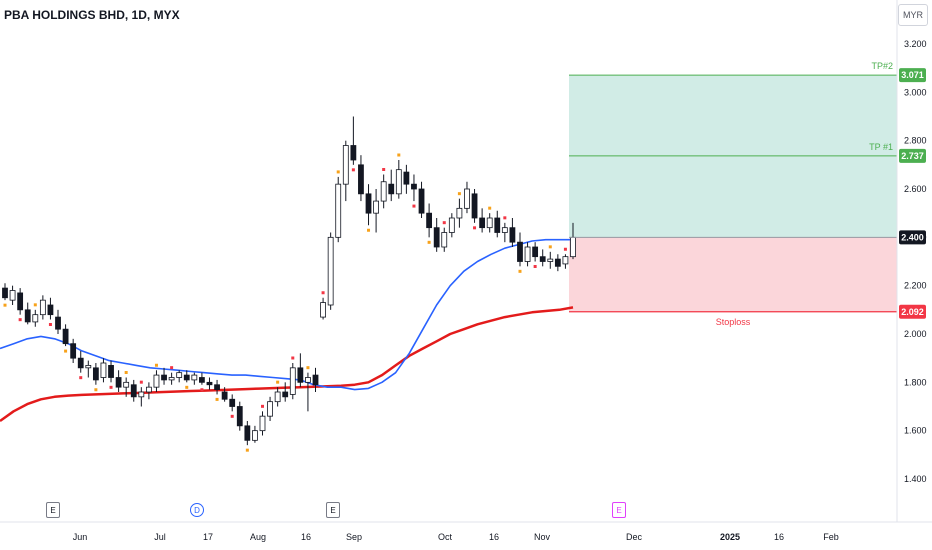 Image resolution: width=932 pixels, height=550 pixels. I want to click on time-tick-label: 17, so click(208, 537).